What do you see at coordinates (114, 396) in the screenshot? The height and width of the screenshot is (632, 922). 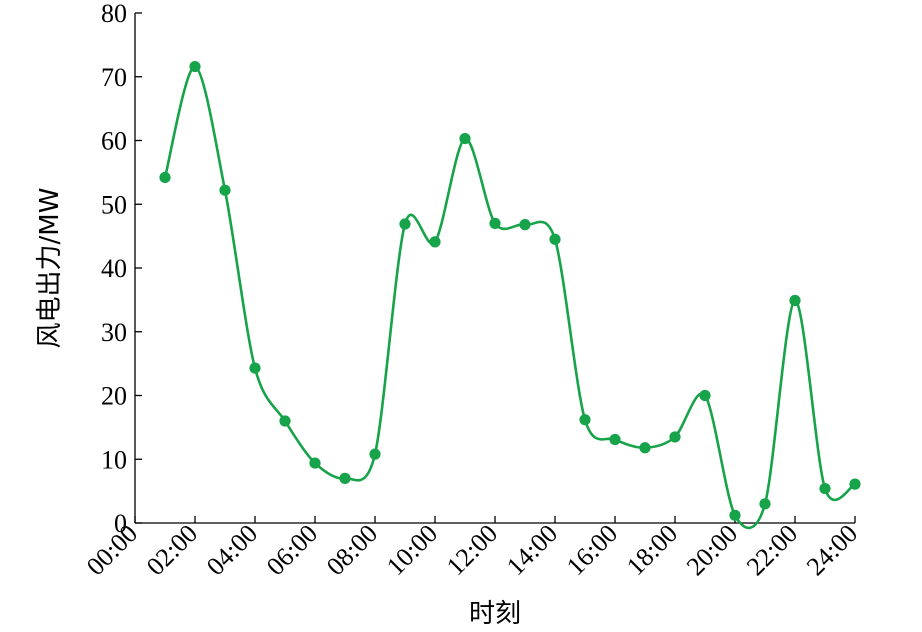 I see `y-tick-label: 20` at bounding box center [114, 396].